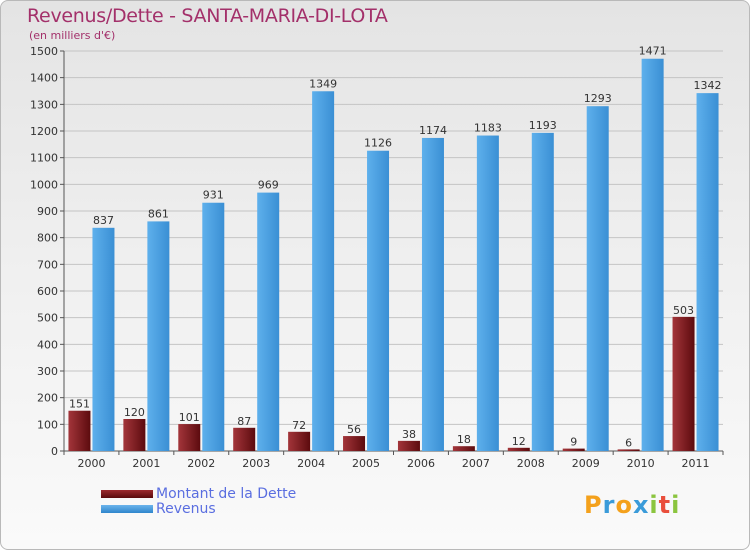 The image size is (750, 550). Describe the element at coordinates (256, 463) in the screenshot. I see `x-tick-label: 2003` at that location.